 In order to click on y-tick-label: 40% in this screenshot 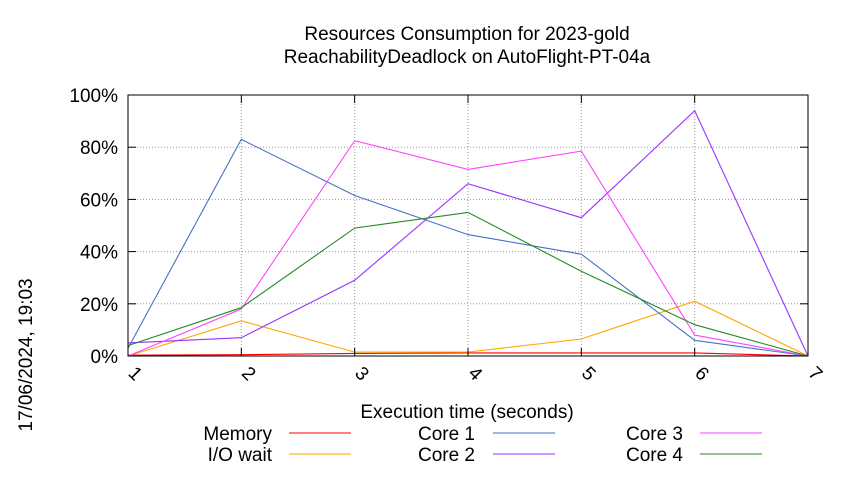, I will do `click(99, 253)`.